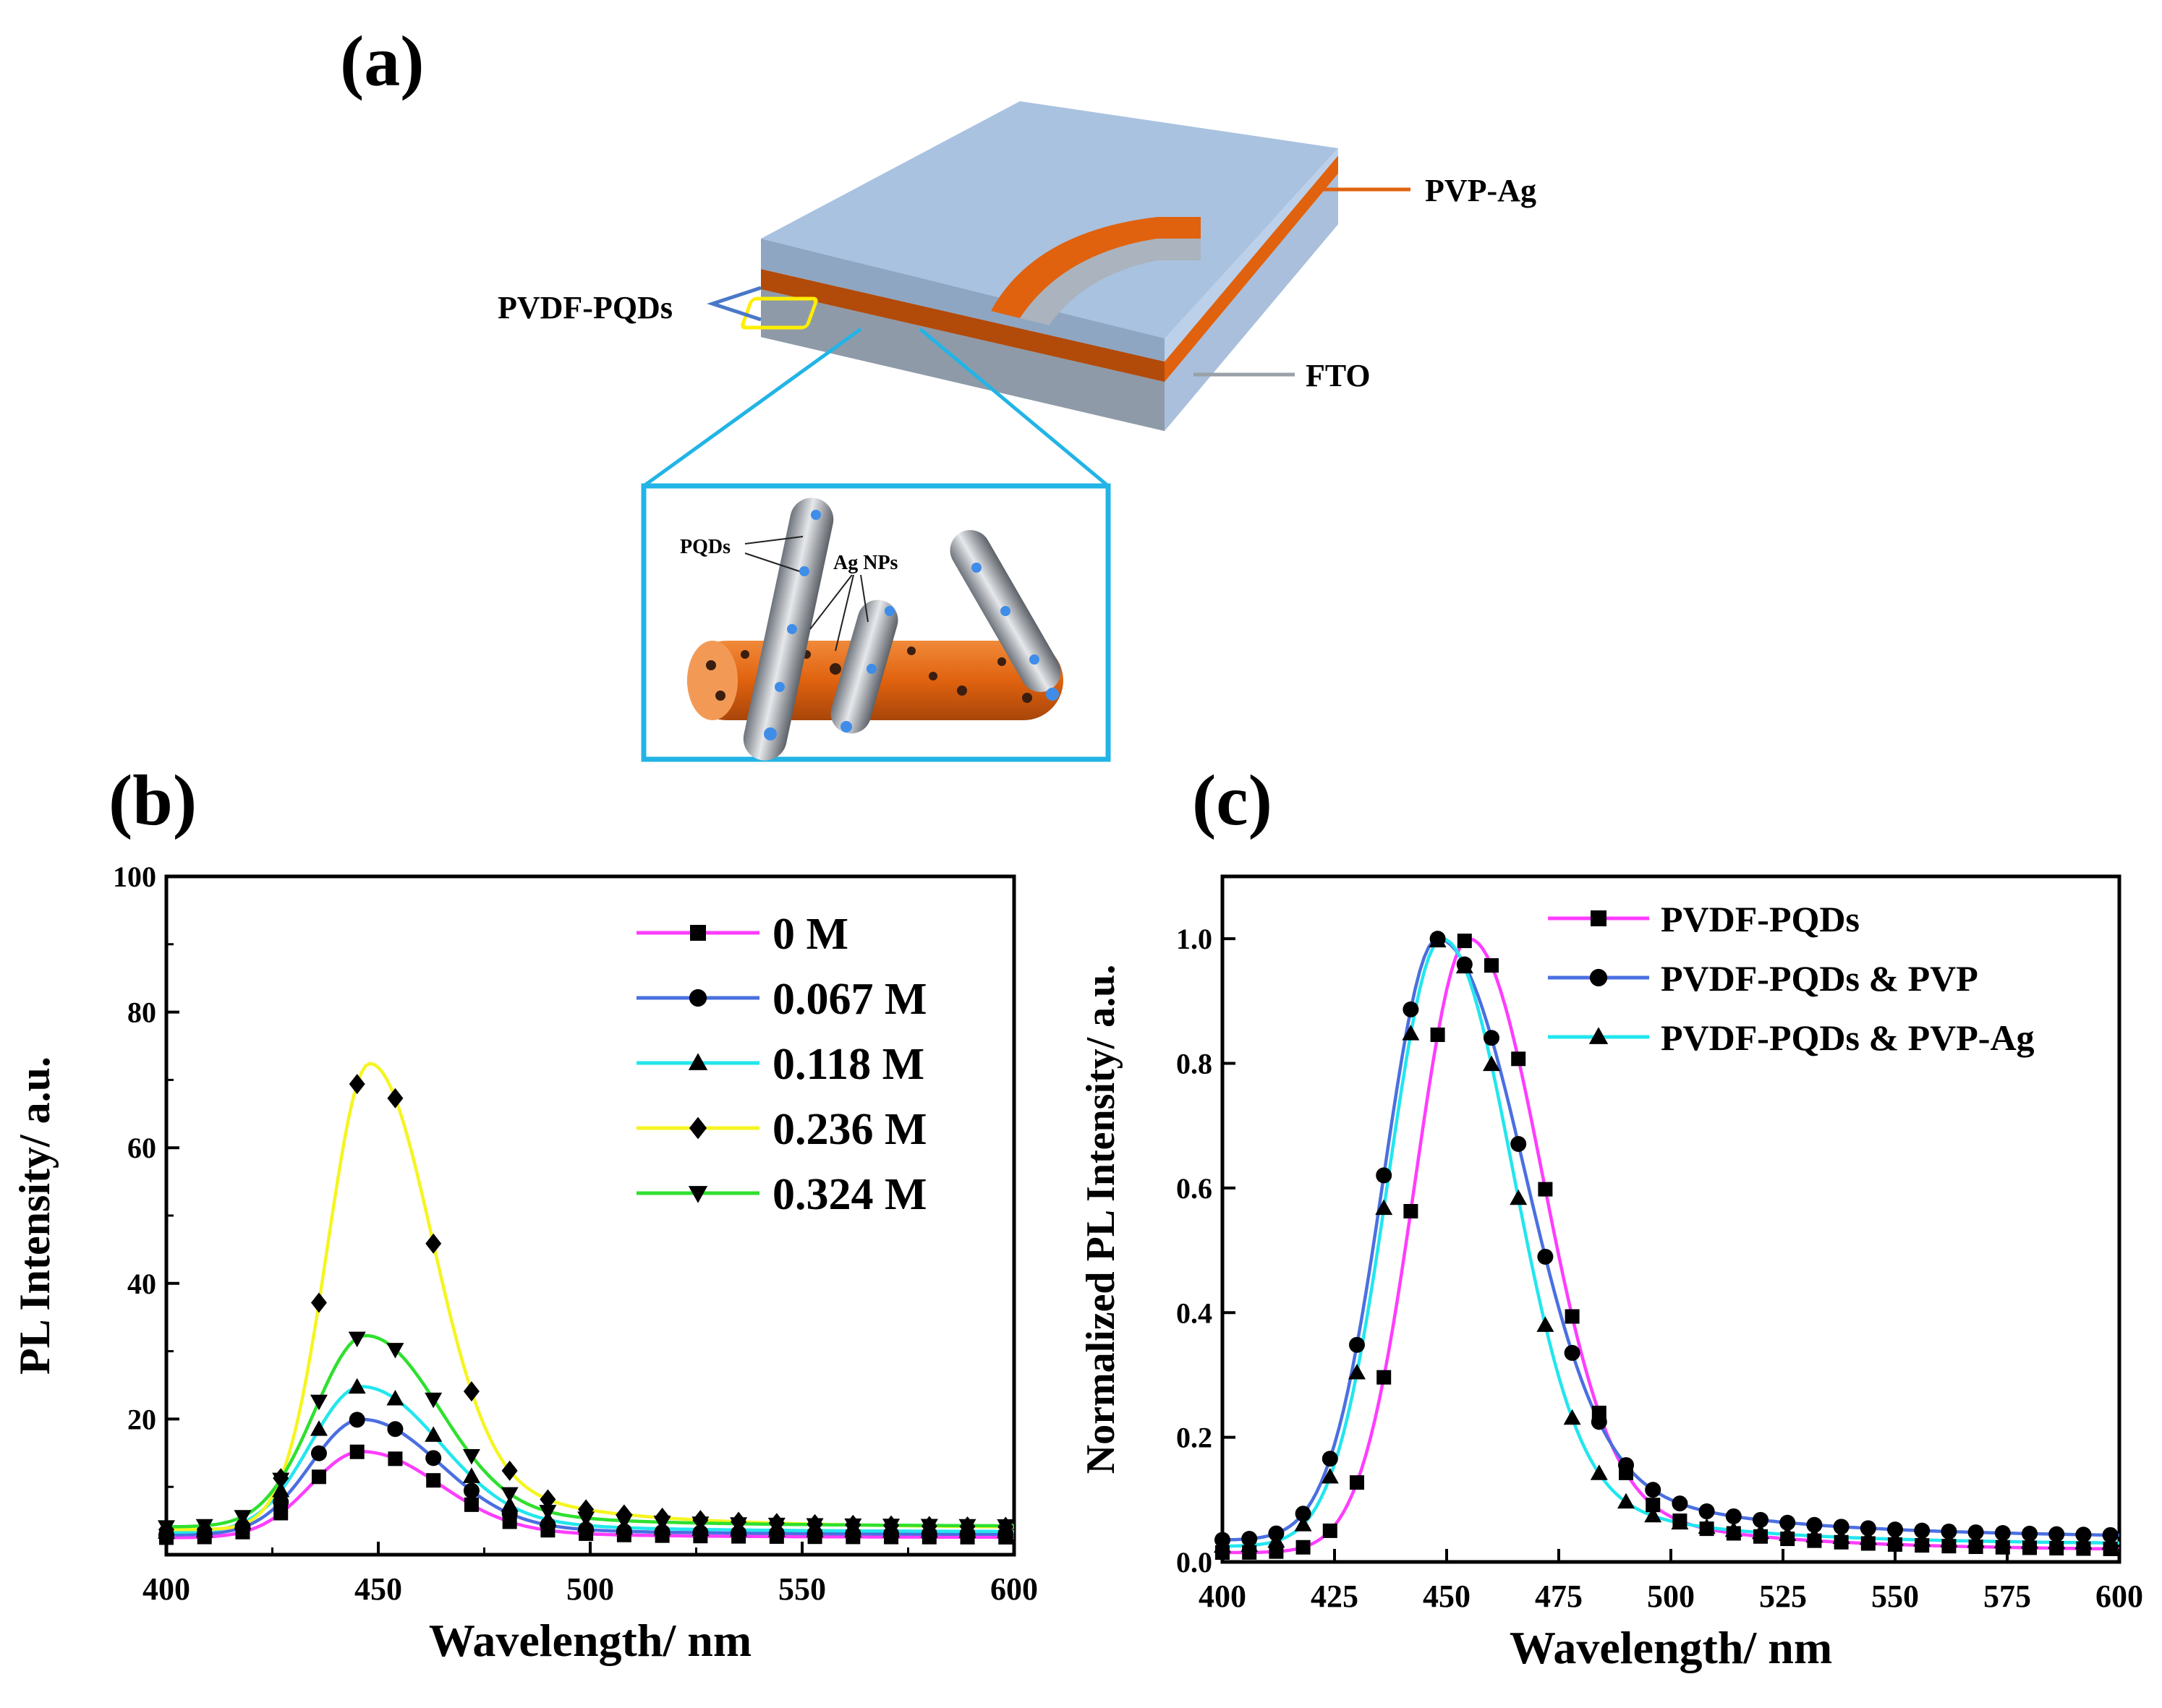 This screenshot has height=1708, width=2162. I want to click on pqds-inset-label: PQDs, so click(705, 547).